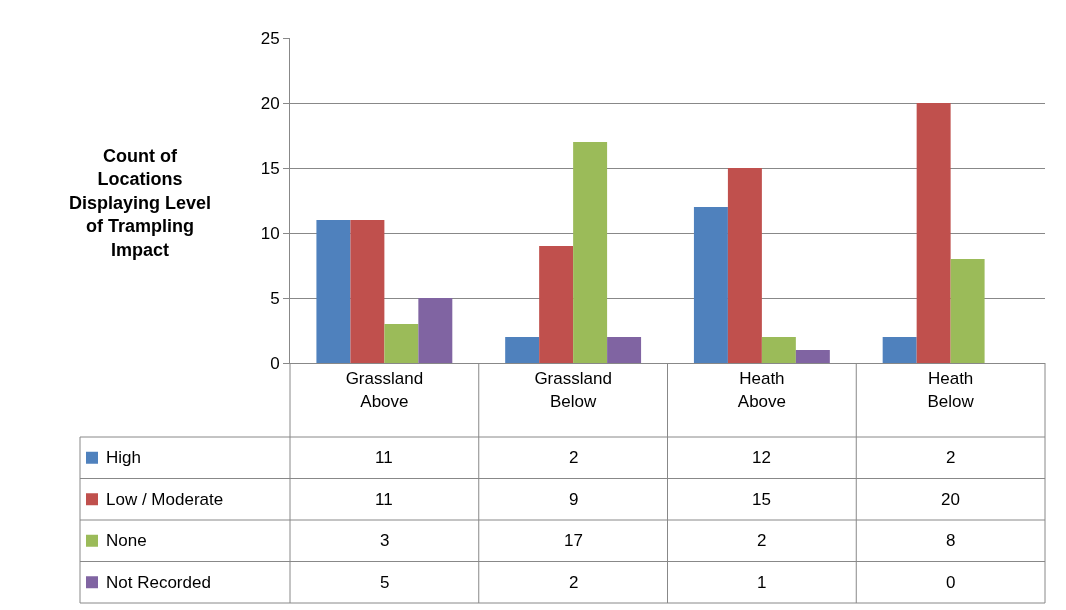 The width and height of the screenshot is (1066, 610). Describe the element at coordinates (951, 540) in the screenshot. I see `data-label: 8` at that location.